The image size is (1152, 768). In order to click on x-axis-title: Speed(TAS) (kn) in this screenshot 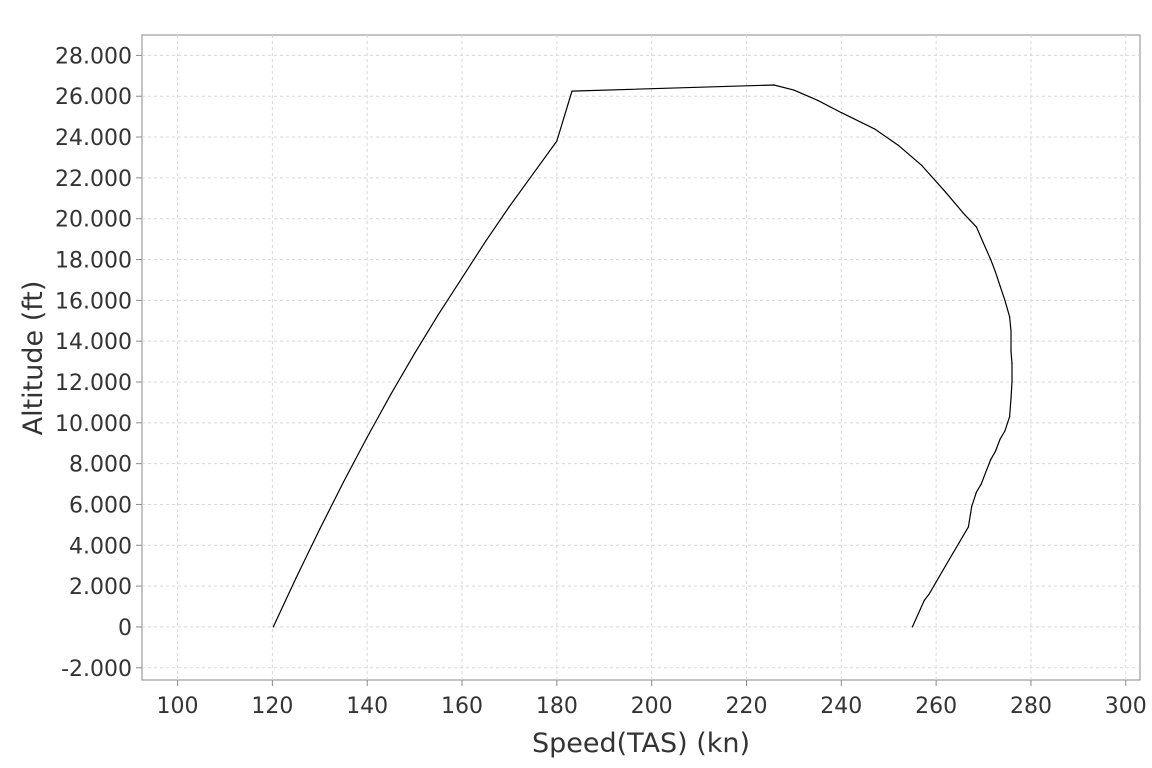, I will do `click(641, 743)`.